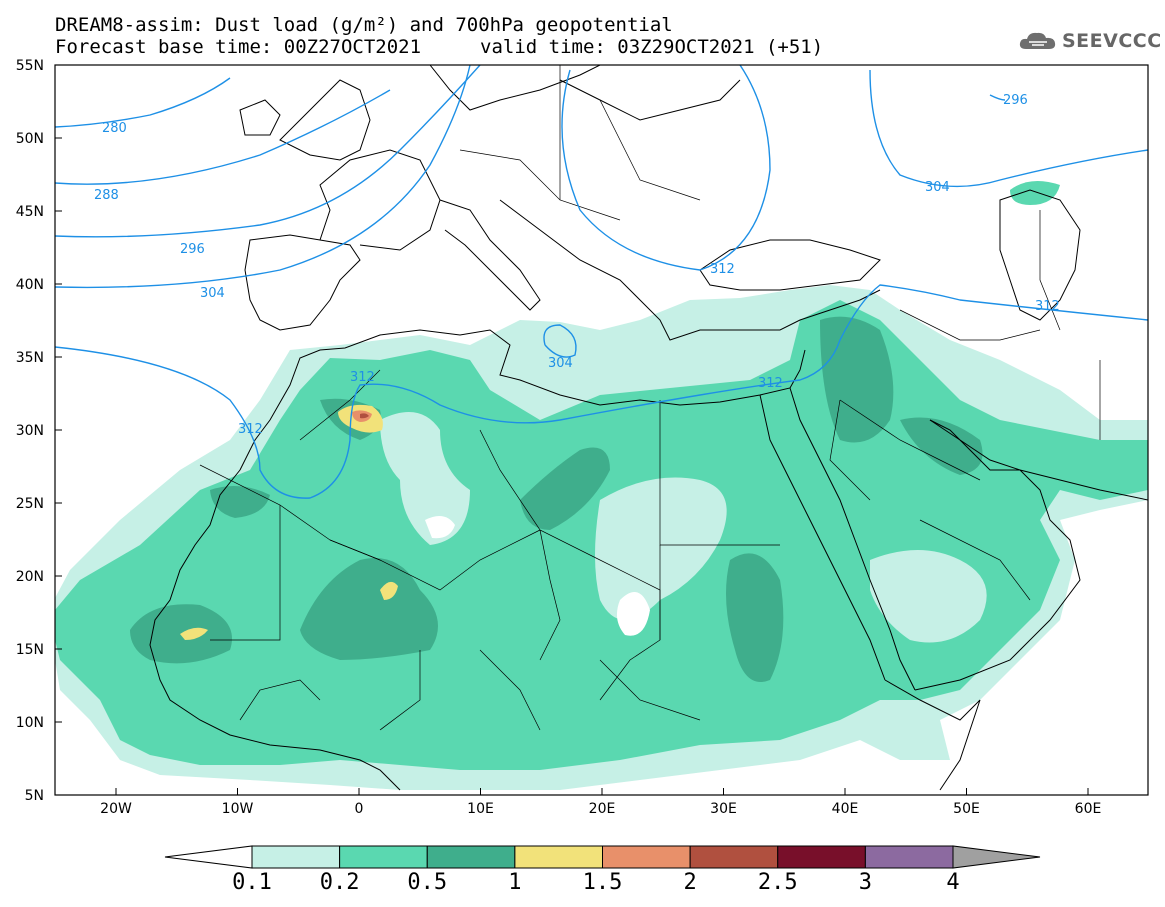 This screenshot has width=1165, height=907. I want to click on lon-label: 20E, so click(602, 809).